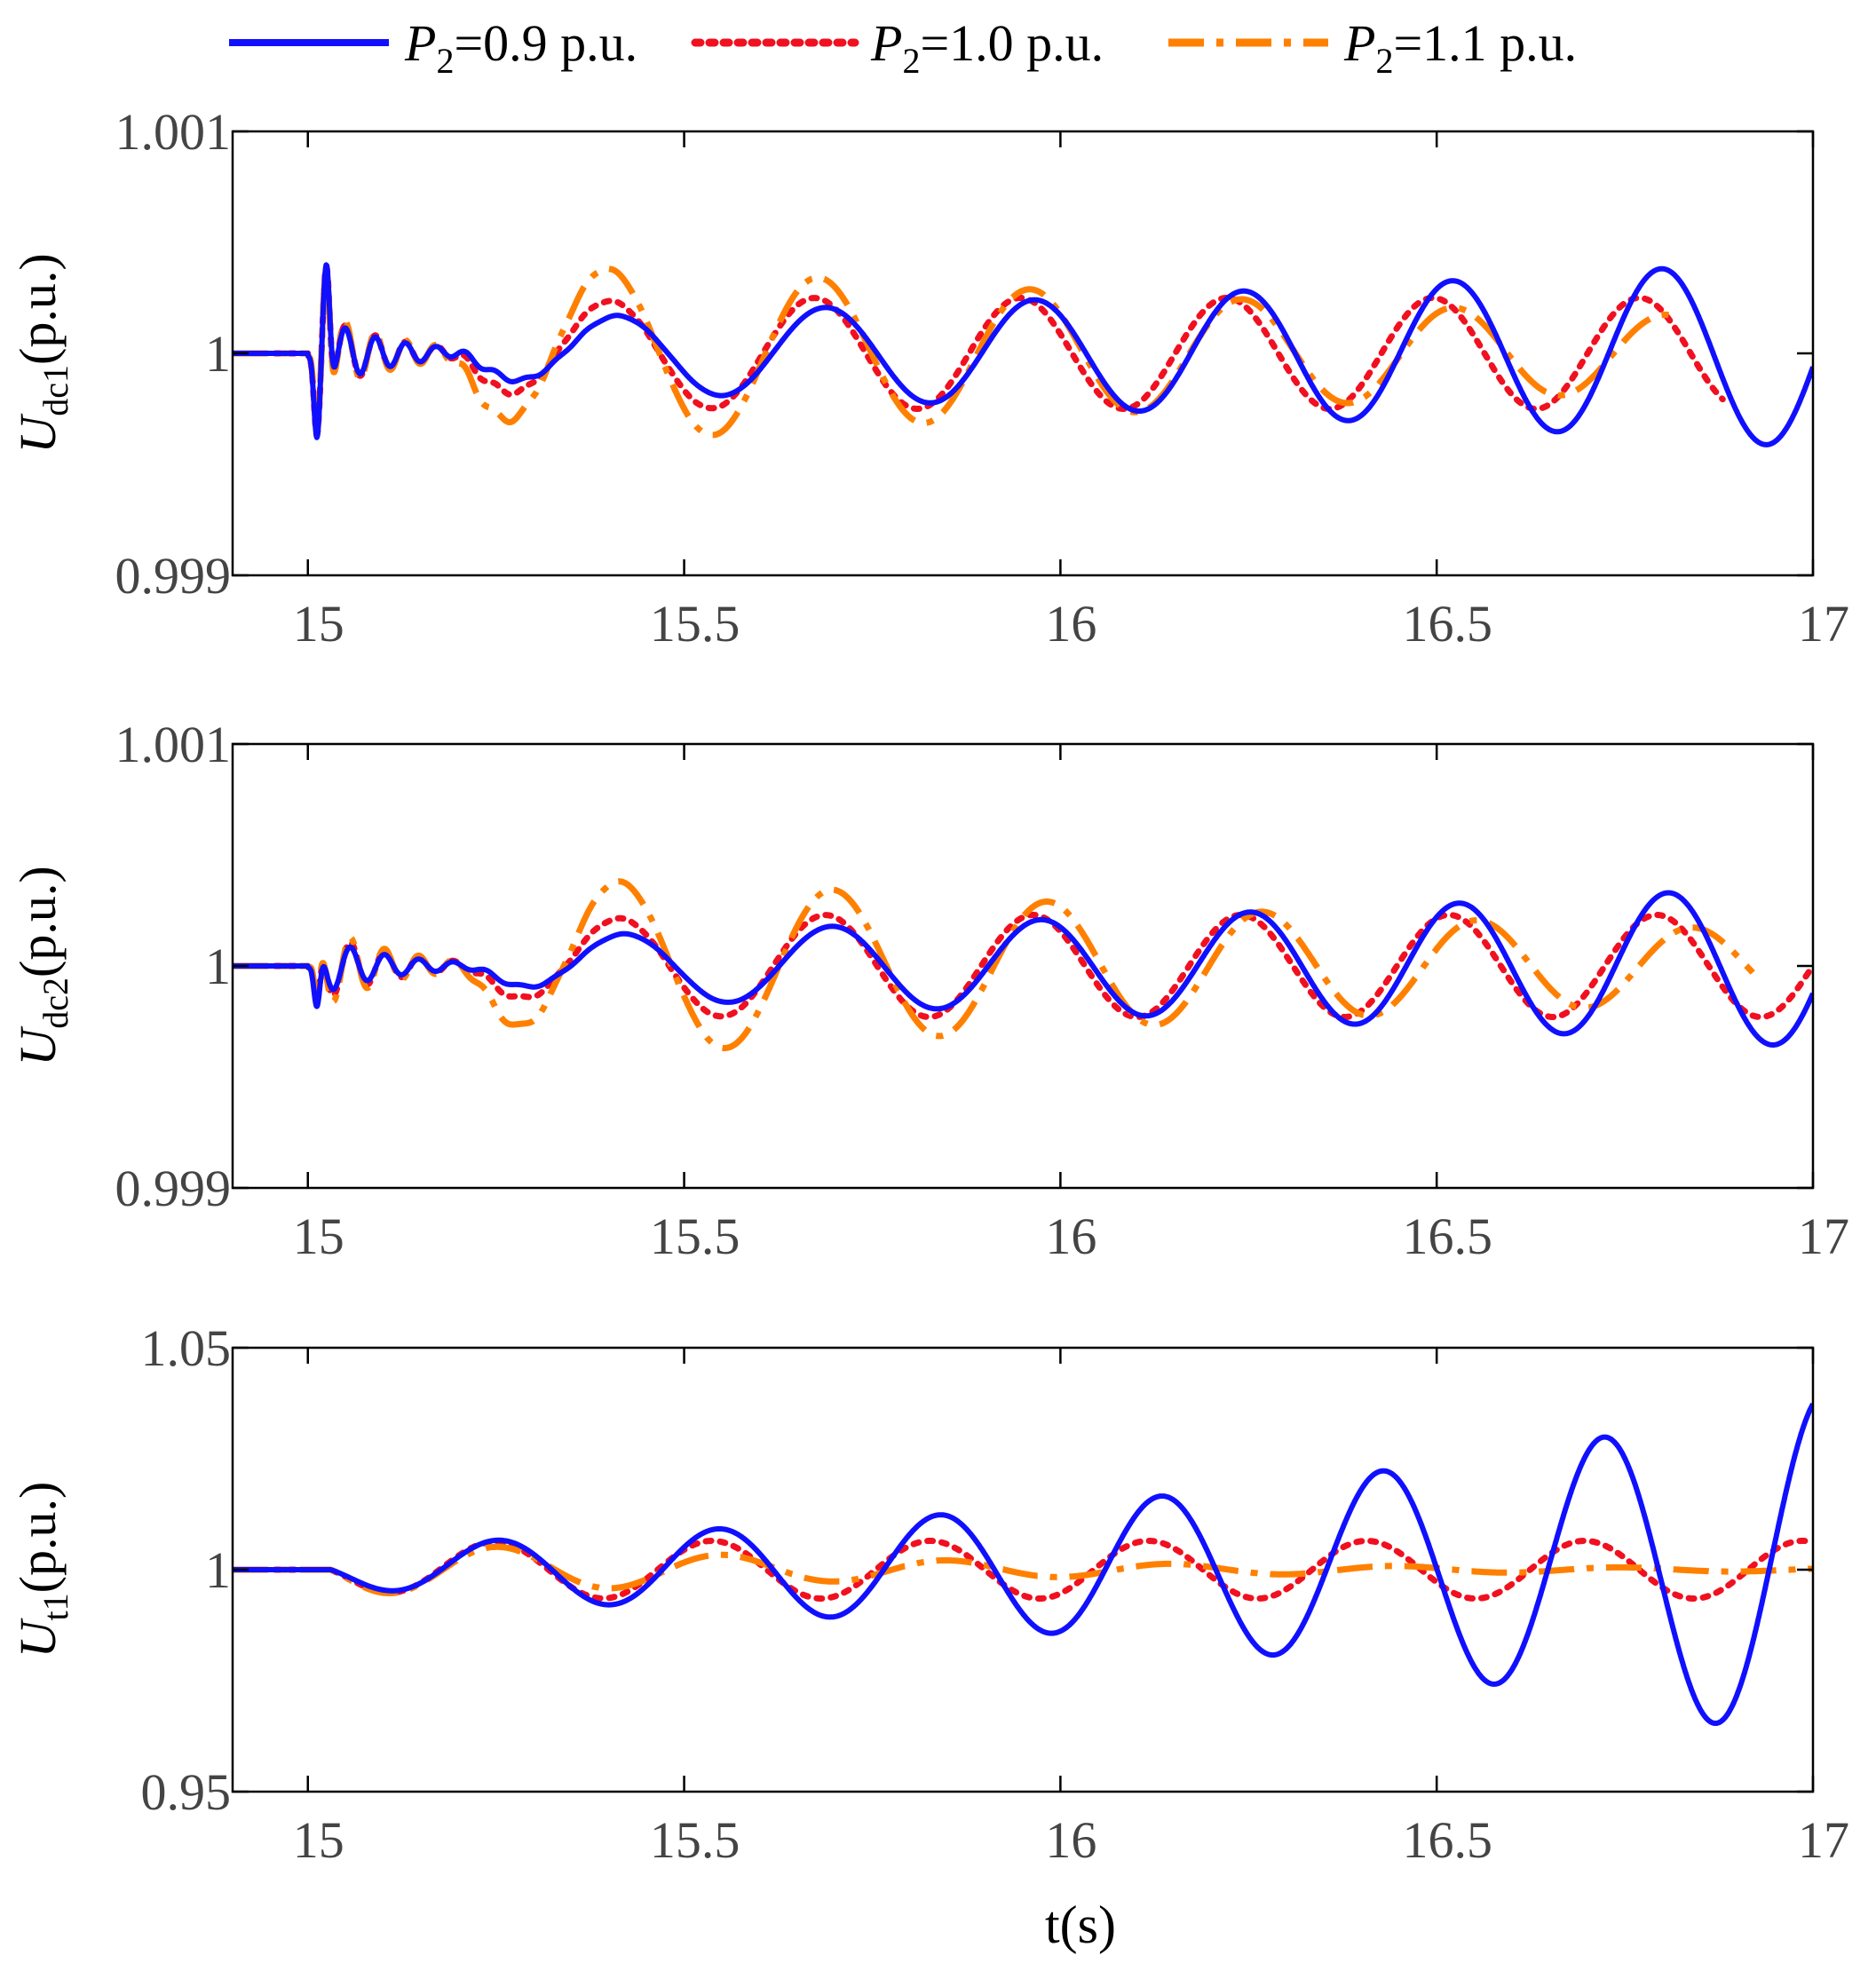 The height and width of the screenshot is (1963, 1876). I want to click on y-tick-label-udc1-0: 0.999, so click(174, 576).